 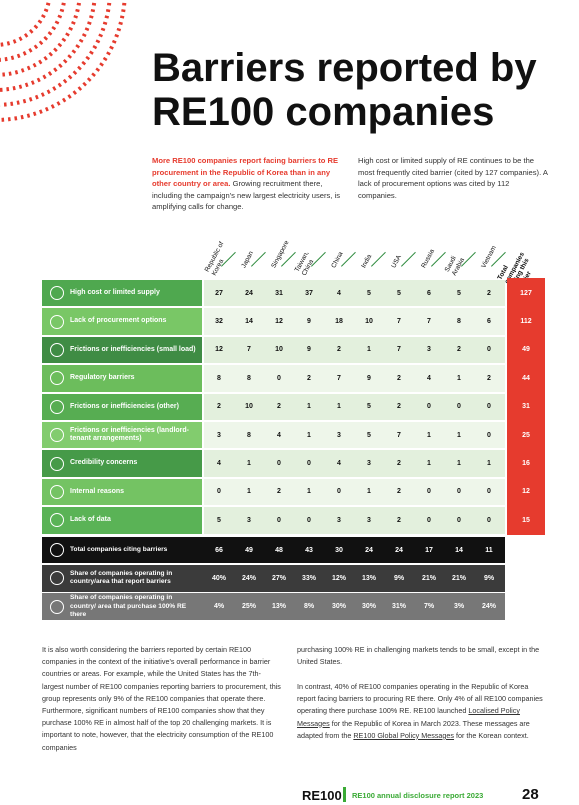 I want to click on text: for the Korean context., so click(x=491, y=735).